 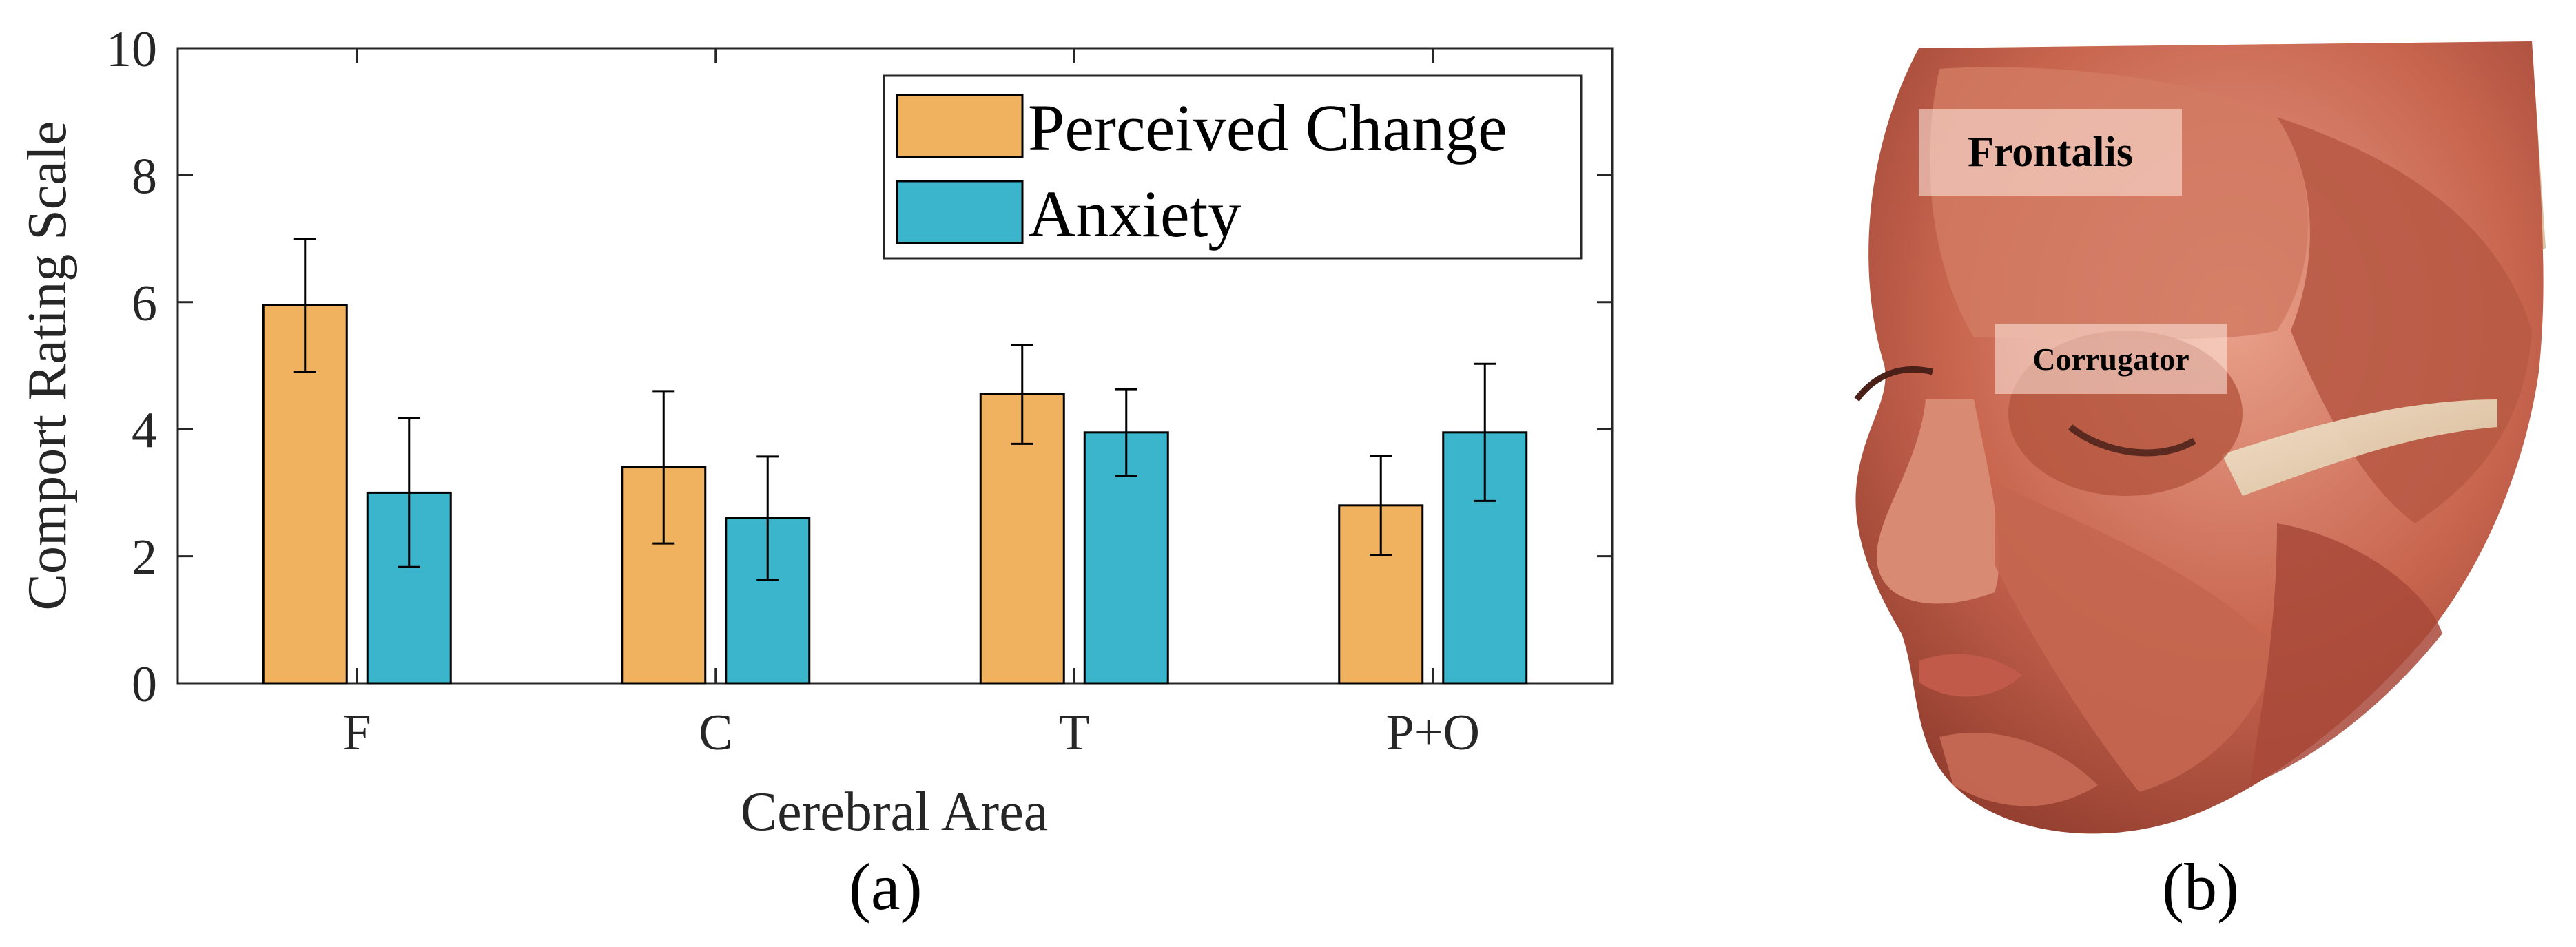 I want to click on y-tick-label: 6, so click(x=144, y=303).